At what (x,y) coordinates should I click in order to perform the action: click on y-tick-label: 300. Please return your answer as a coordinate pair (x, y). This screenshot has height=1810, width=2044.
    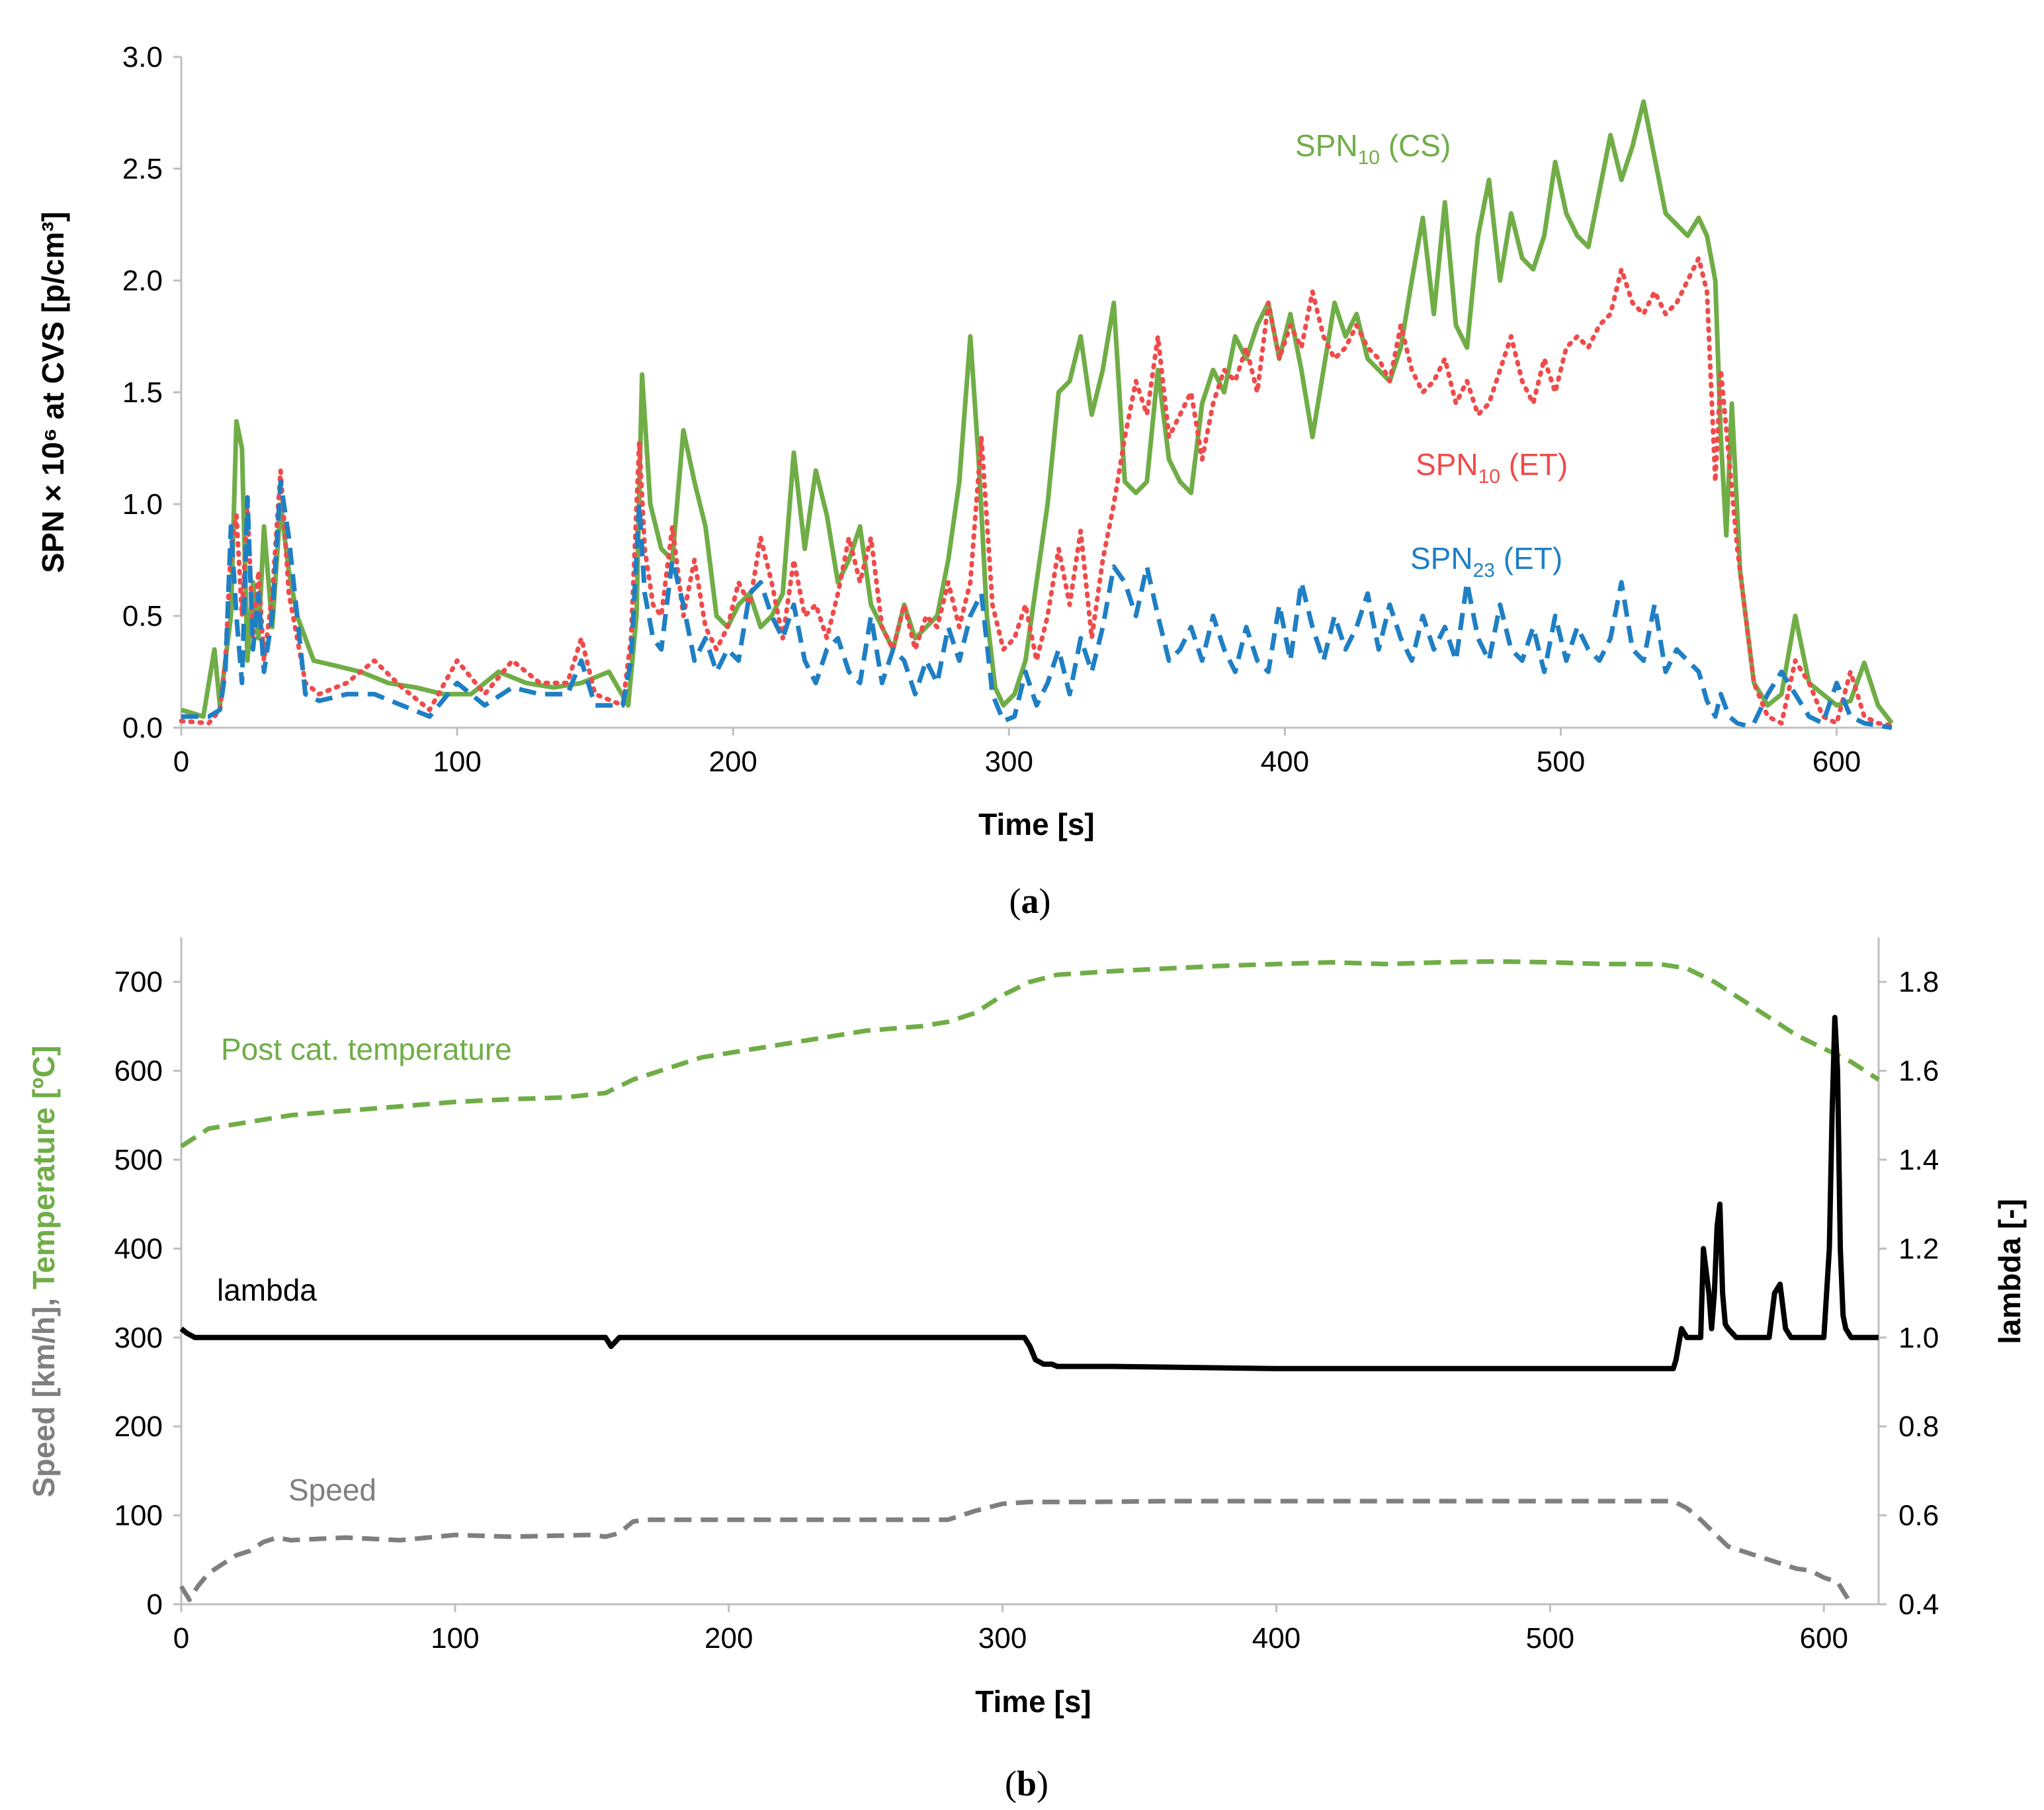
    Looking at the image, I should click on (138, 1338).